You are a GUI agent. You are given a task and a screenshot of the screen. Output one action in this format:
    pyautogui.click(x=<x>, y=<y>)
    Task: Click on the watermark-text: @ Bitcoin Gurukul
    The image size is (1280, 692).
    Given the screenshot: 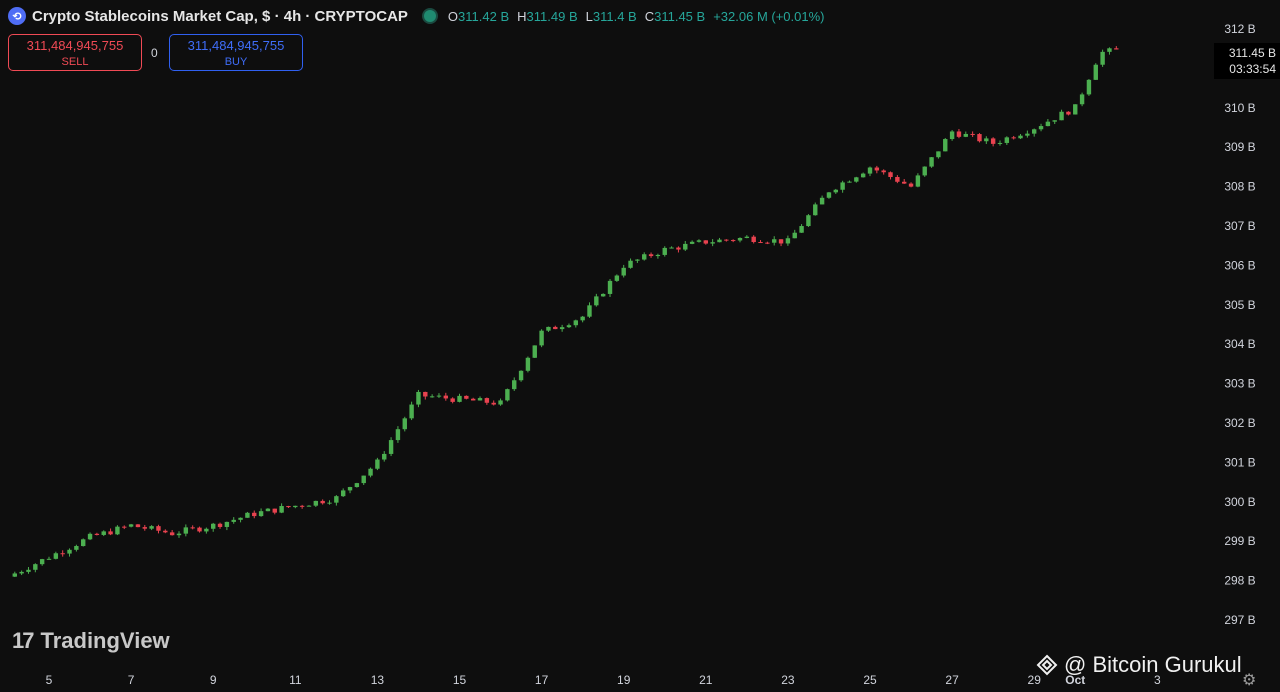 What is the action you would take?
    pyautogui.click(x=1153, y=664)
    